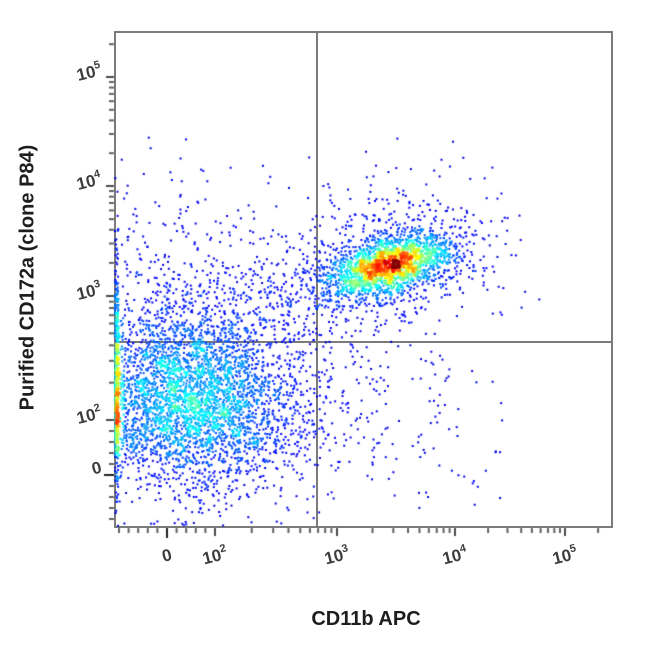  Describe the element at coordinates (27, 277) in the screenshot. I see `y-axis-label: Purified CD172a (clone P84)` at that location.